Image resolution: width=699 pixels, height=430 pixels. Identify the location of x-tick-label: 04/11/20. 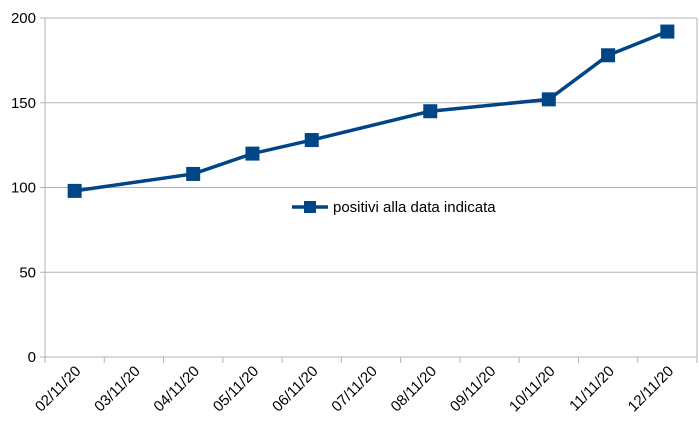
(176, 389).